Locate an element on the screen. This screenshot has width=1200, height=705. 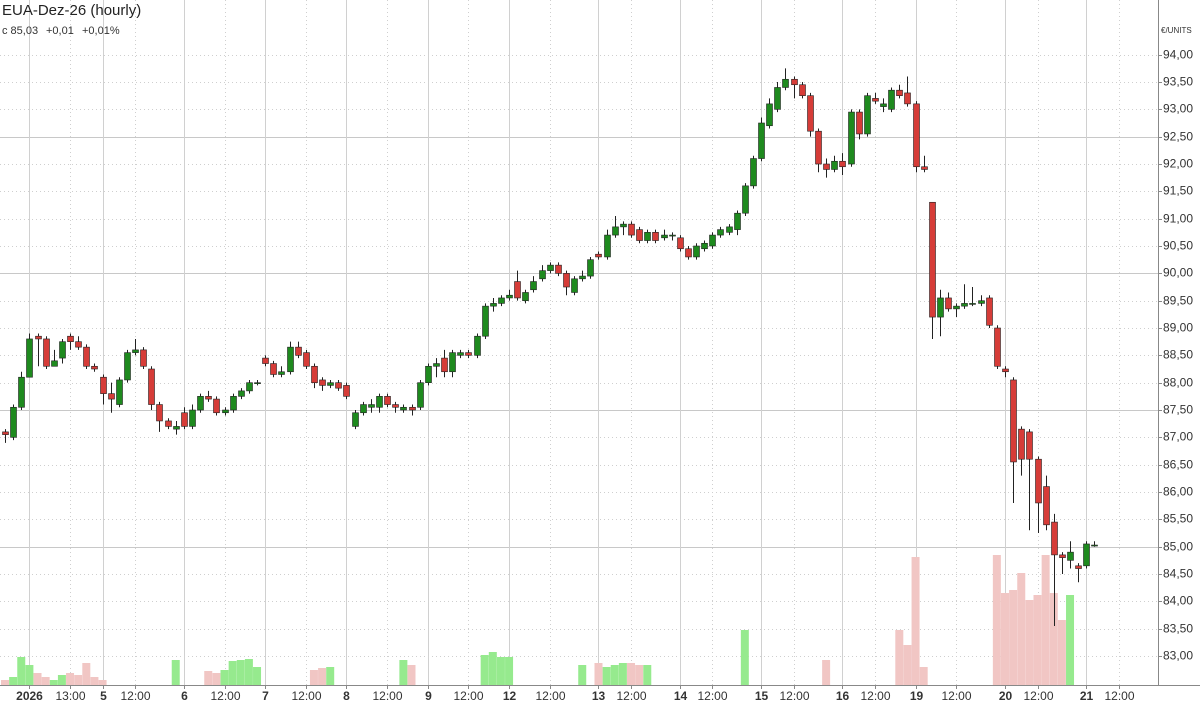
y-tick-label: 85,00 is located at coordinates (1178, 547).